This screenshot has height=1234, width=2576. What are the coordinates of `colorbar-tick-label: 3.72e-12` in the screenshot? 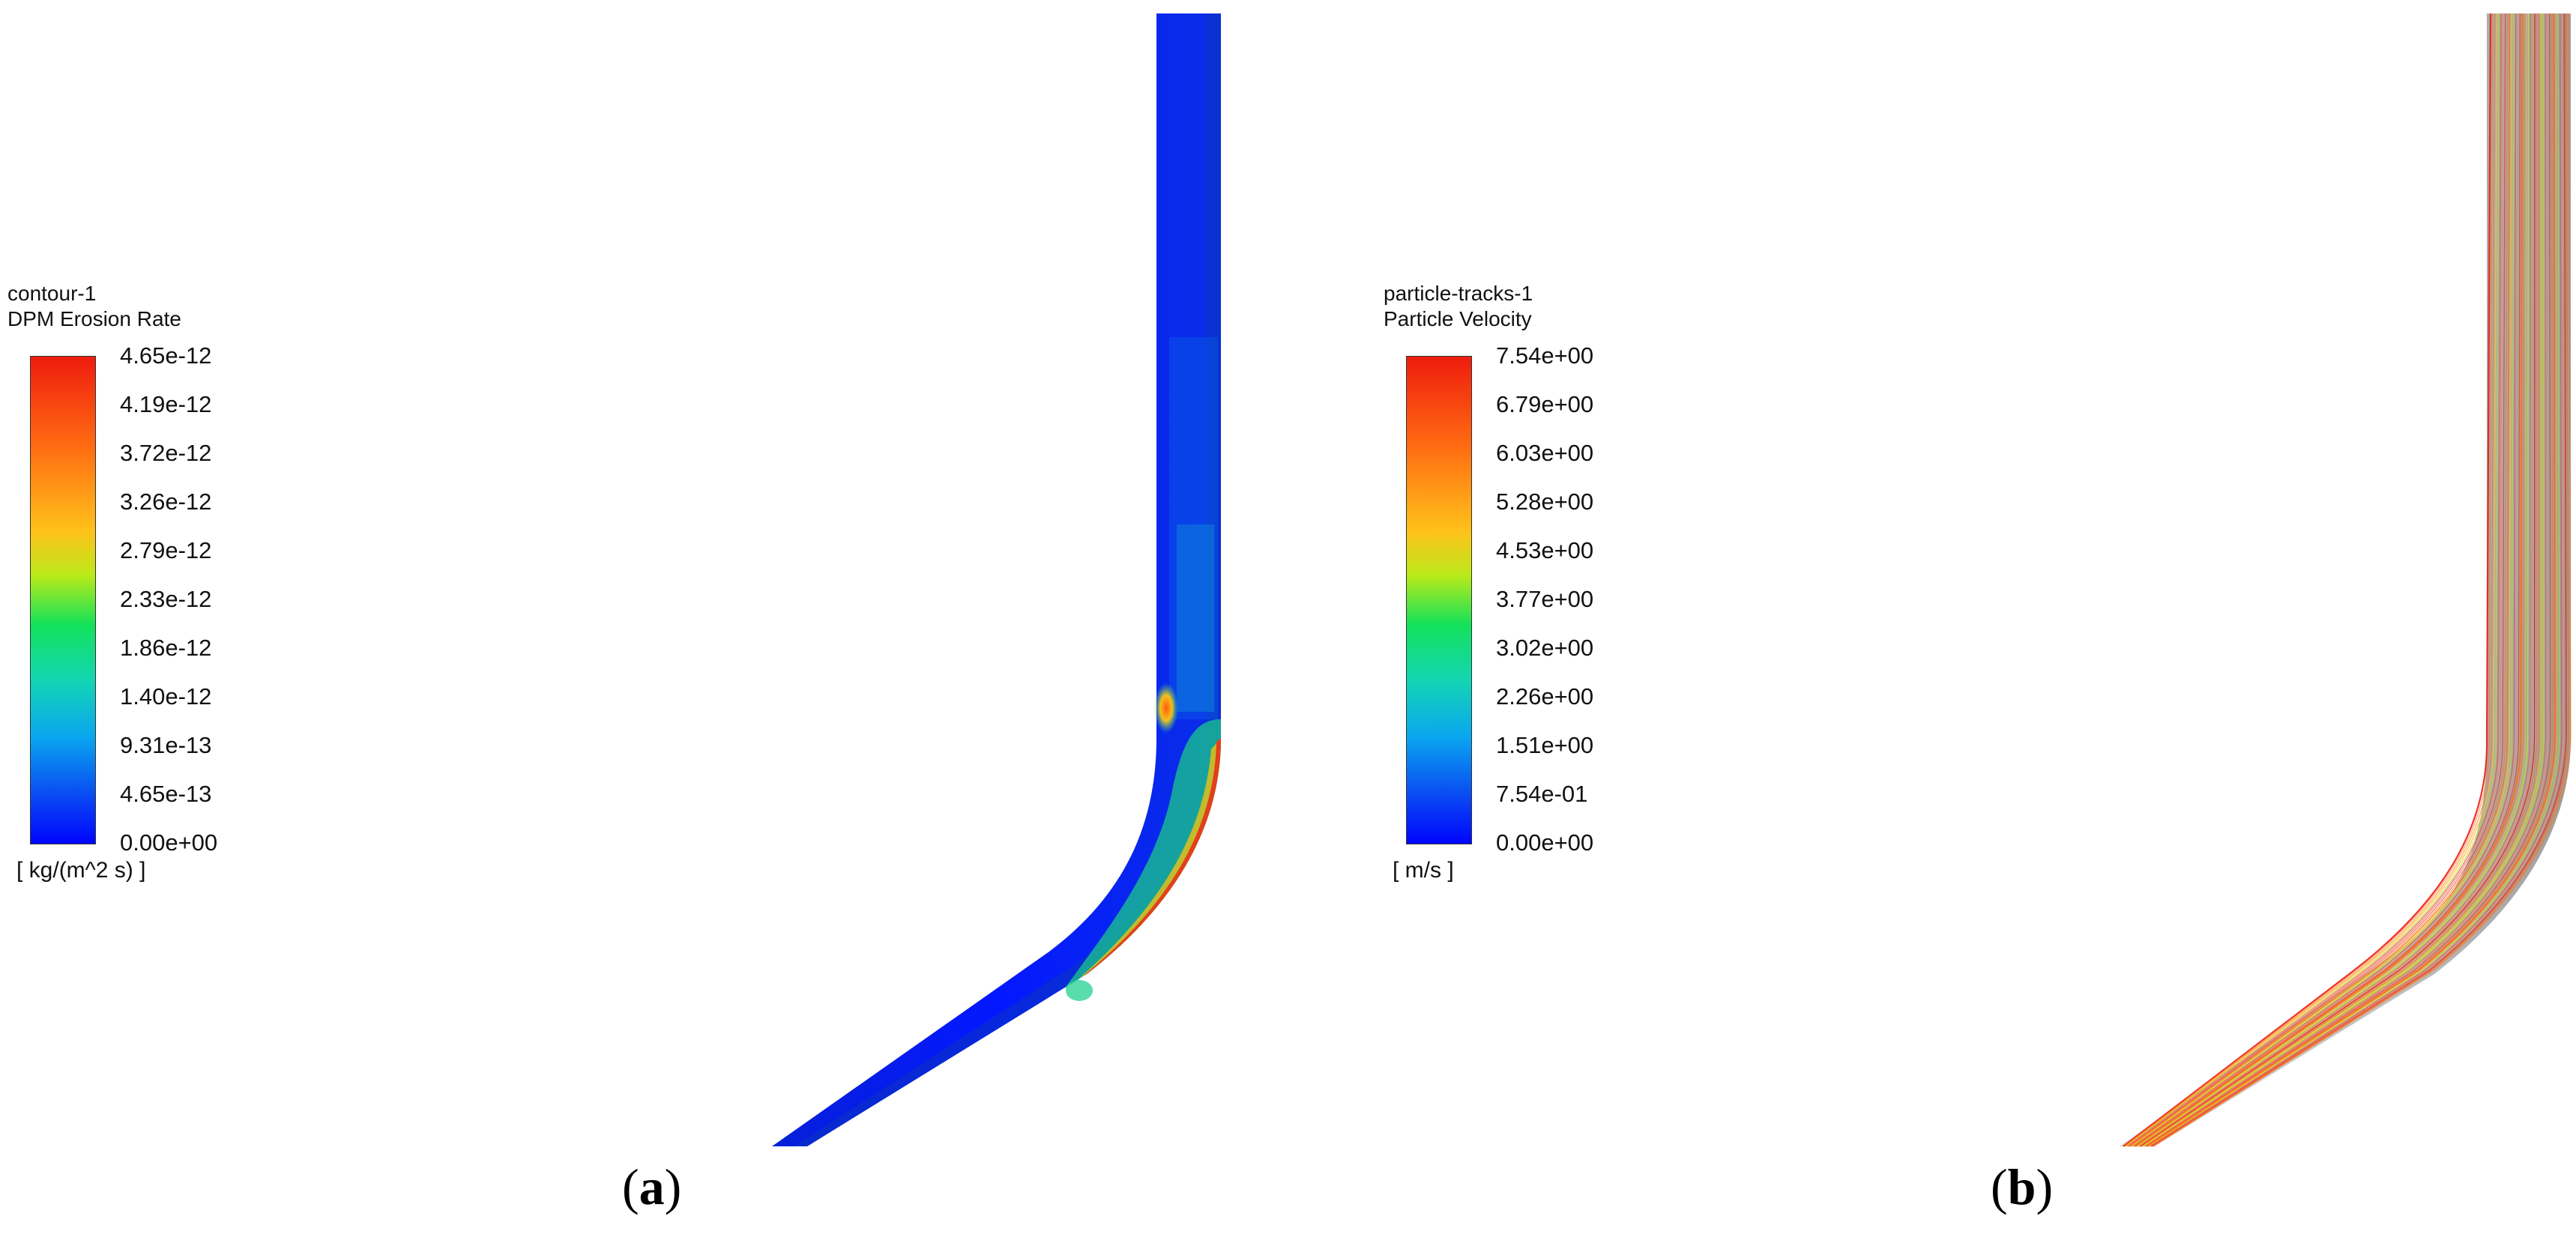 It's located at (166, 453).